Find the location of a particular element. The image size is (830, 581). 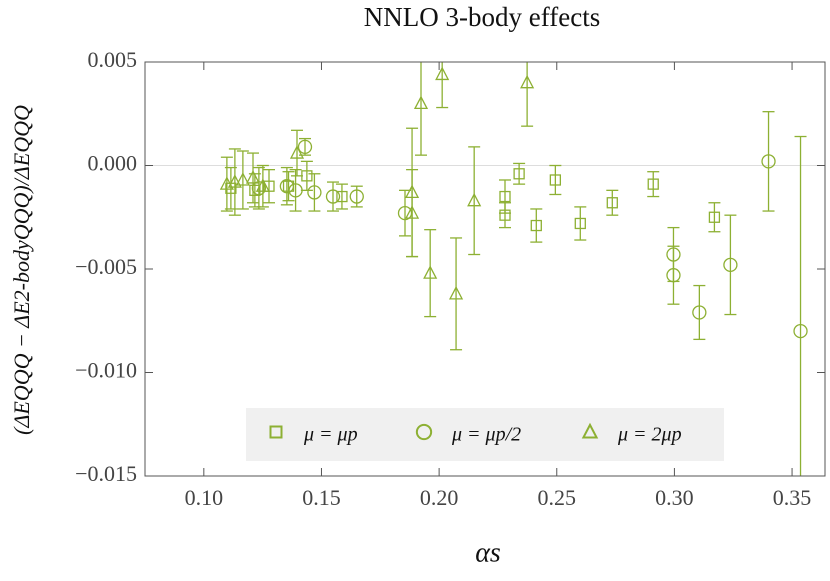

x-tick-label: 0.25 is located at coordinates (557, 497).